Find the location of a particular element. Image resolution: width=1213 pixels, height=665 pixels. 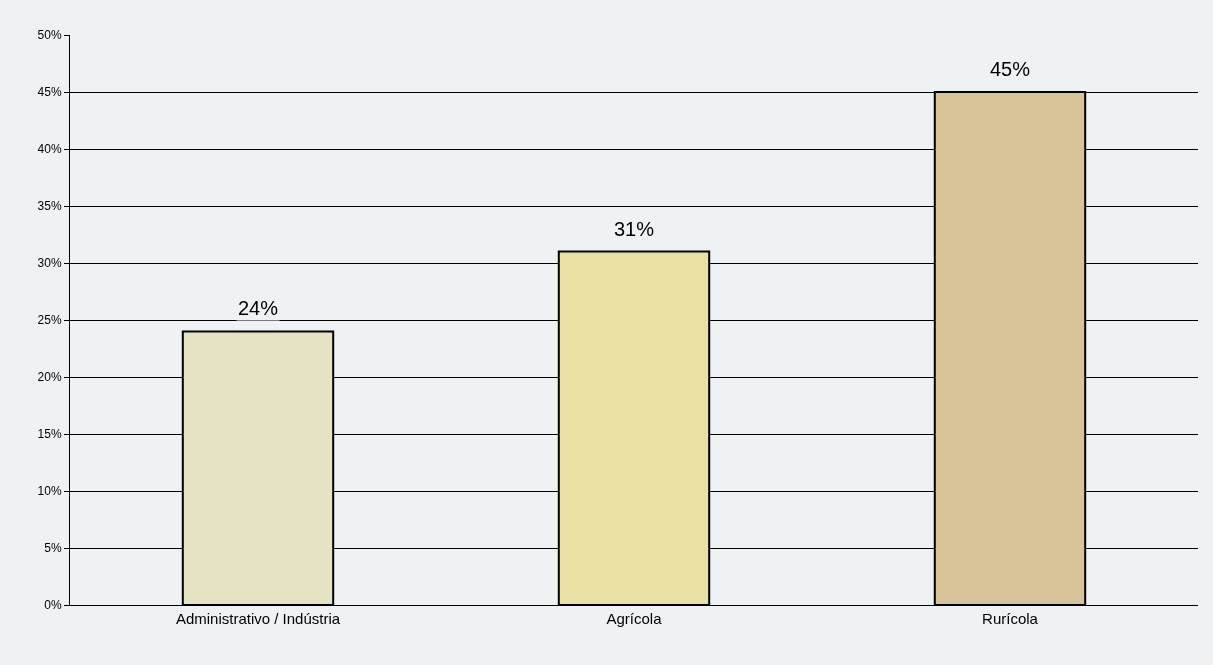

y-tick-label: 25% is located at coordinates (49, 320).